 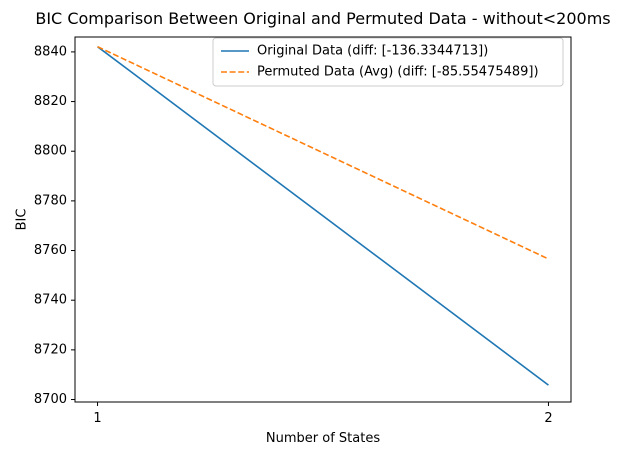 I want to click on y-tick-label-1: 8700, so click(x=50, y=399).